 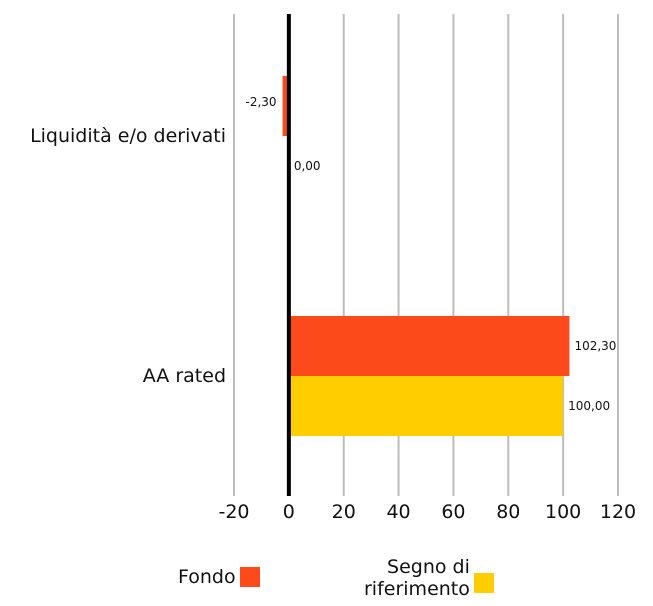 I want to click on x-tick-label: 80, so click(x=508, y=512).